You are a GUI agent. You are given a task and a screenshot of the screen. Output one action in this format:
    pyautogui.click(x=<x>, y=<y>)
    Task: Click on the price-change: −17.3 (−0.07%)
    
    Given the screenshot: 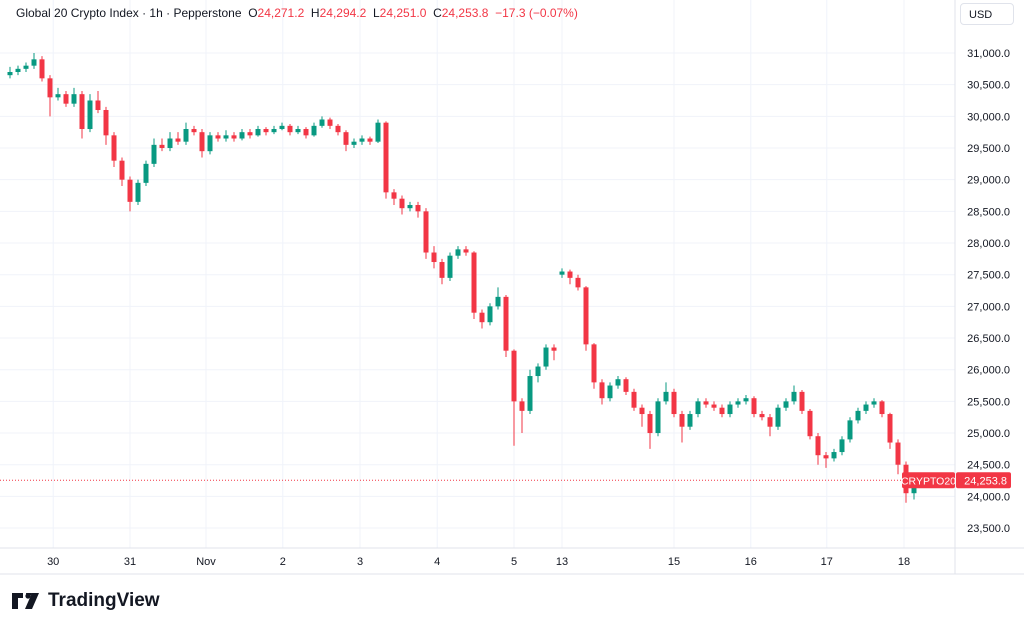 What is the action you would take?
    pyautogui.click(x=536, y=13)
    